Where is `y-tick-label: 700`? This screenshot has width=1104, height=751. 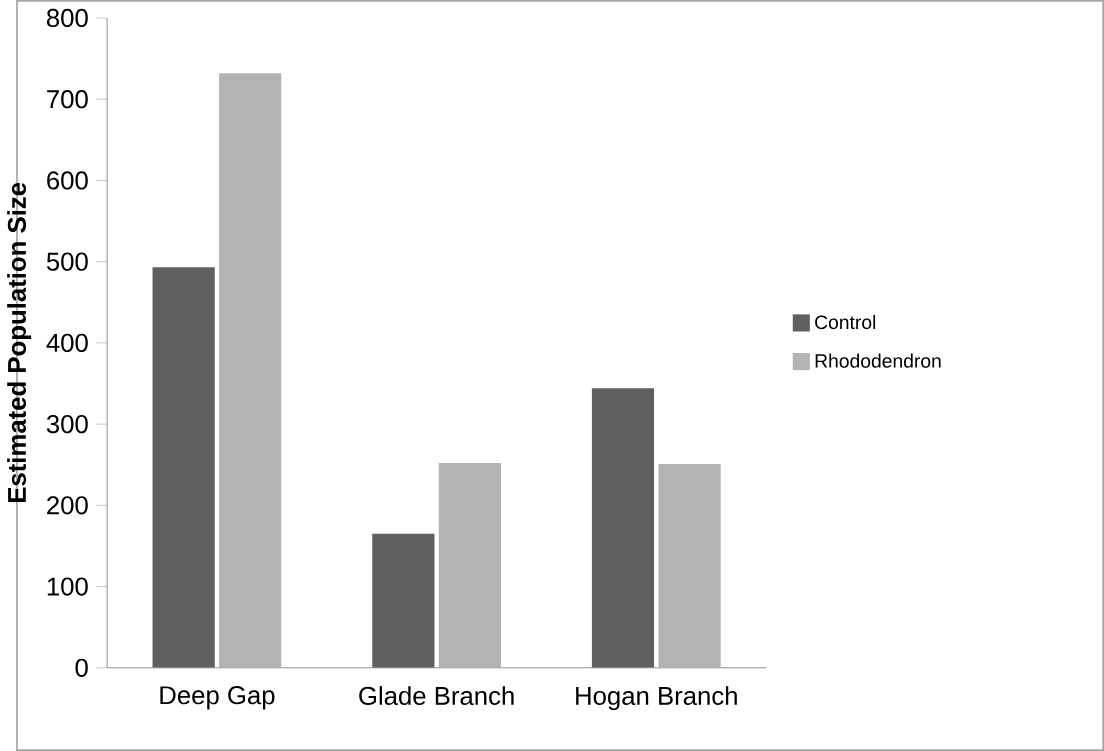 y-tick-label: 700 is located at coordinates (67, 99).